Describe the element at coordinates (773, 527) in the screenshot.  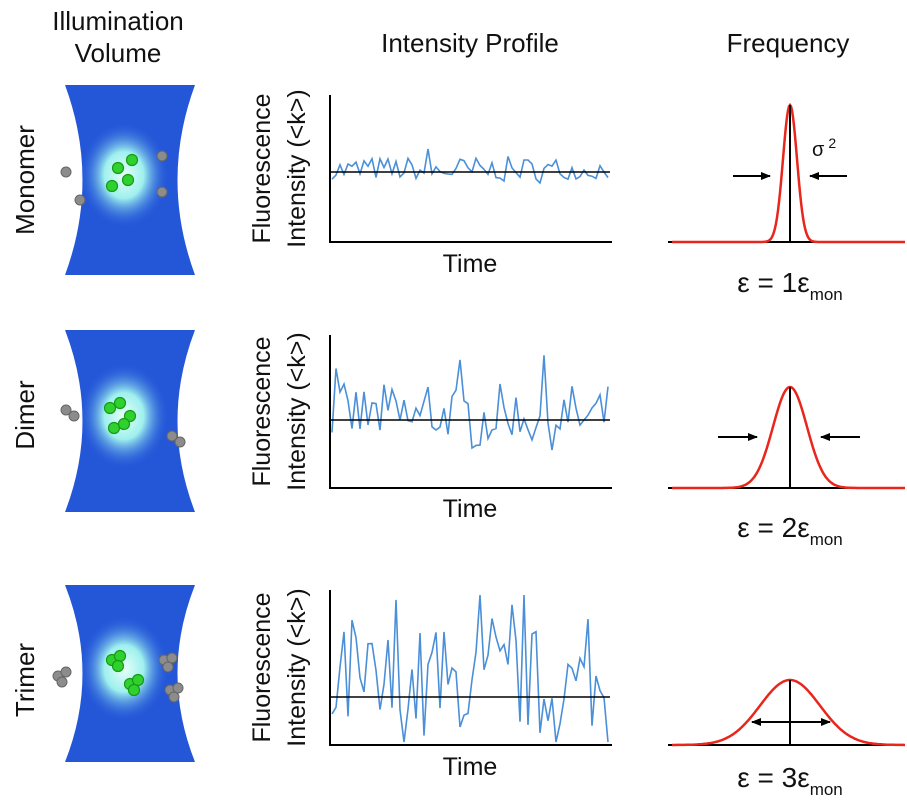
I see `epsilon-main: ε = 2ε` at that location.